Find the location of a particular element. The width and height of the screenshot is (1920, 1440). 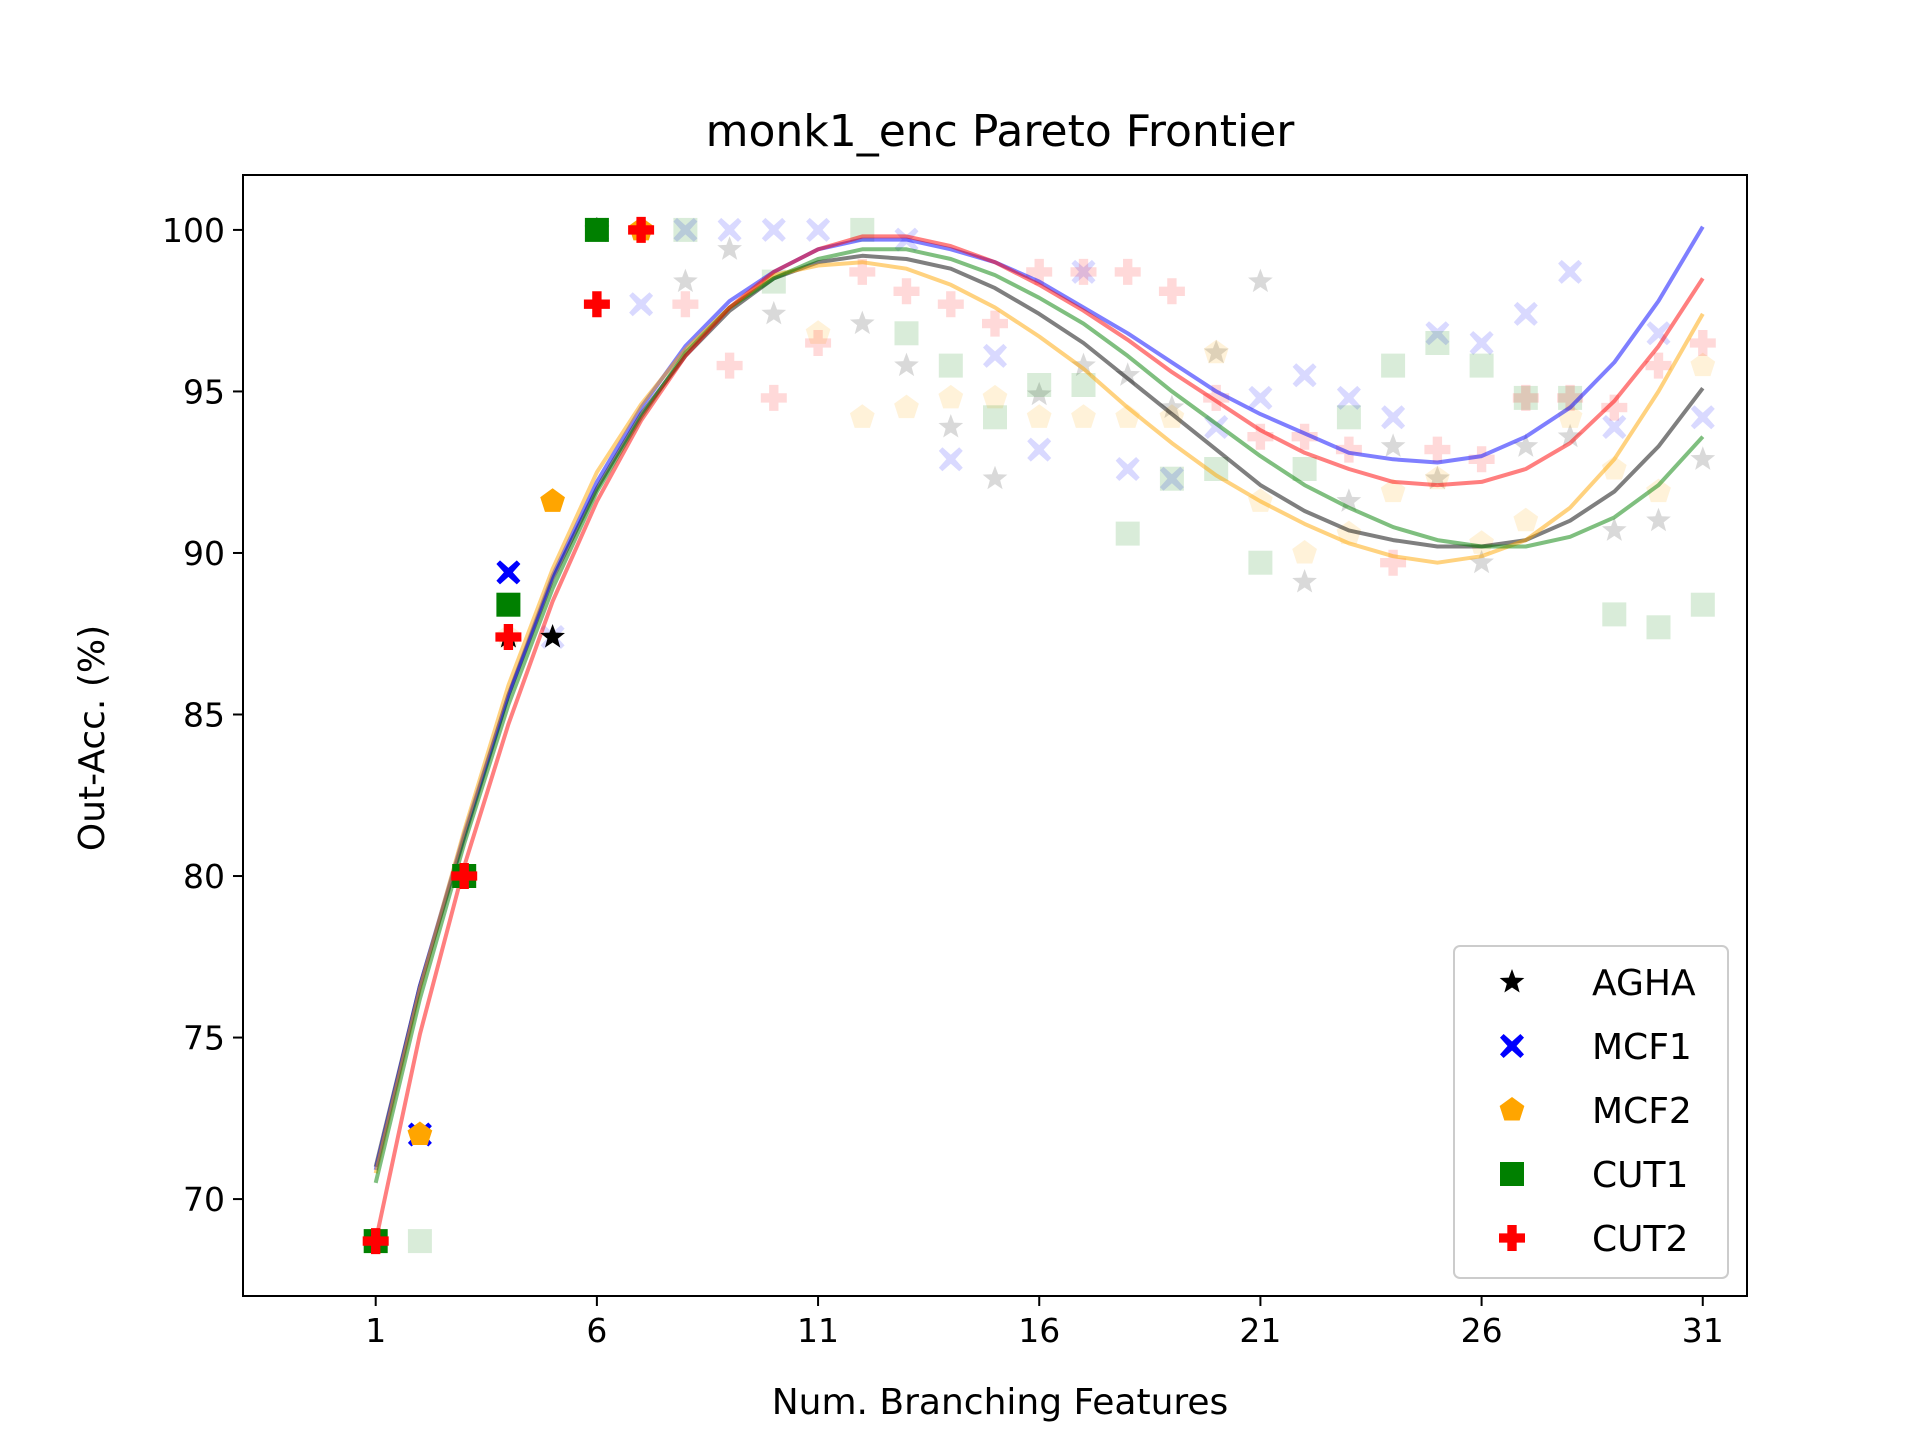

y-axis-label: Out-Acc. (%) is located at coordinates (92, 738).